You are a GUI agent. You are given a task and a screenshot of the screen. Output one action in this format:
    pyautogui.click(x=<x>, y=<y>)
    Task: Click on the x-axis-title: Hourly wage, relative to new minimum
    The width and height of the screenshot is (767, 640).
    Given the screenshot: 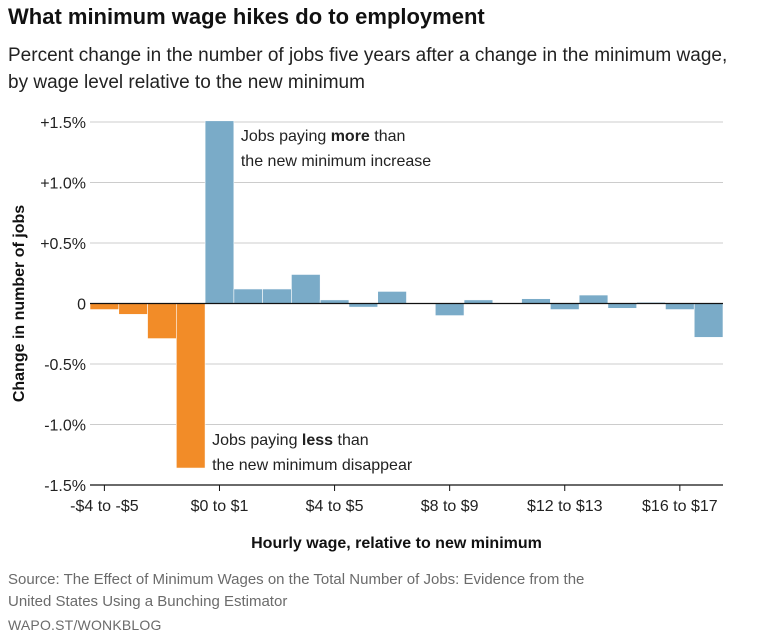 What is the action you would take?
    pyautogui.click(x=396, y=543)
    